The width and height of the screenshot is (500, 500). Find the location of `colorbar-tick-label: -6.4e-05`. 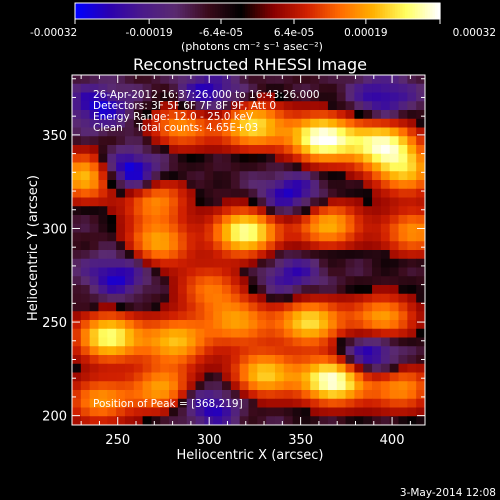

colorbar-tick-label: -6.4e-05 is located at coordinates (221, 33).